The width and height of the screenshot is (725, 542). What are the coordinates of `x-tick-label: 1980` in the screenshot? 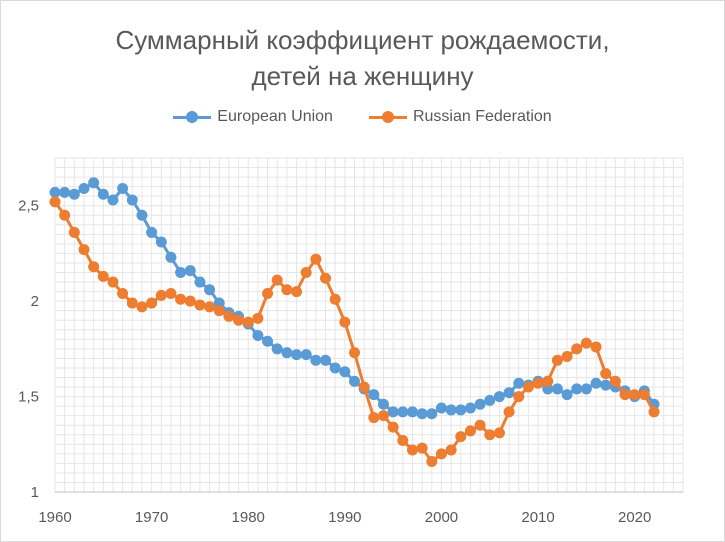 It's located at (248, 517).